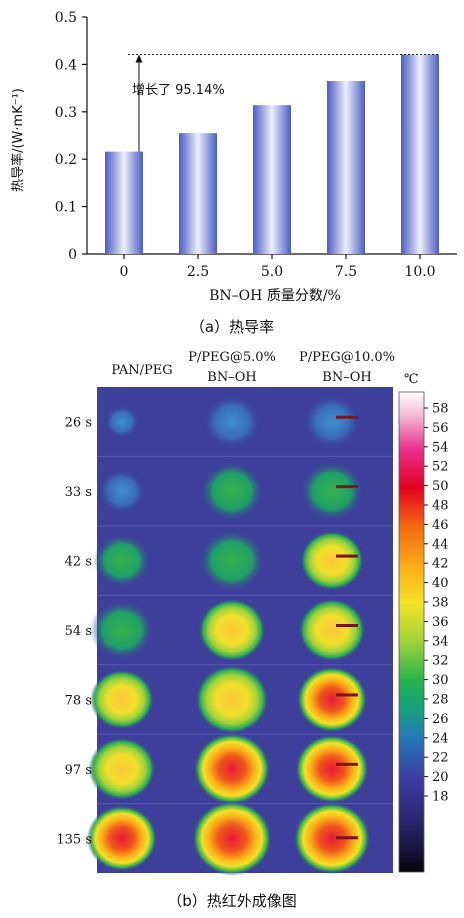  What do you see at coordinates (232, 327) in the screenshot?
I see `caption-a: （a）热导率` at bounding box center [232, 327].